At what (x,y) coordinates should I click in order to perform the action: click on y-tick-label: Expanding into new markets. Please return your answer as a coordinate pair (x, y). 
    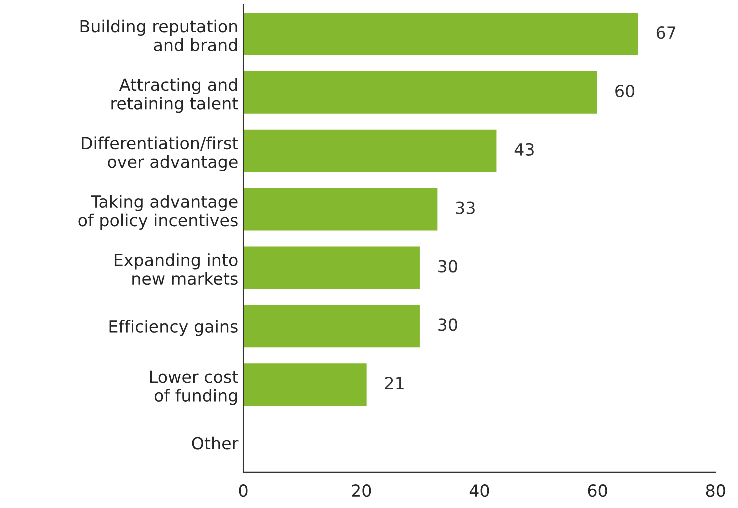
    Looking at the image, I should click on (176, 270).